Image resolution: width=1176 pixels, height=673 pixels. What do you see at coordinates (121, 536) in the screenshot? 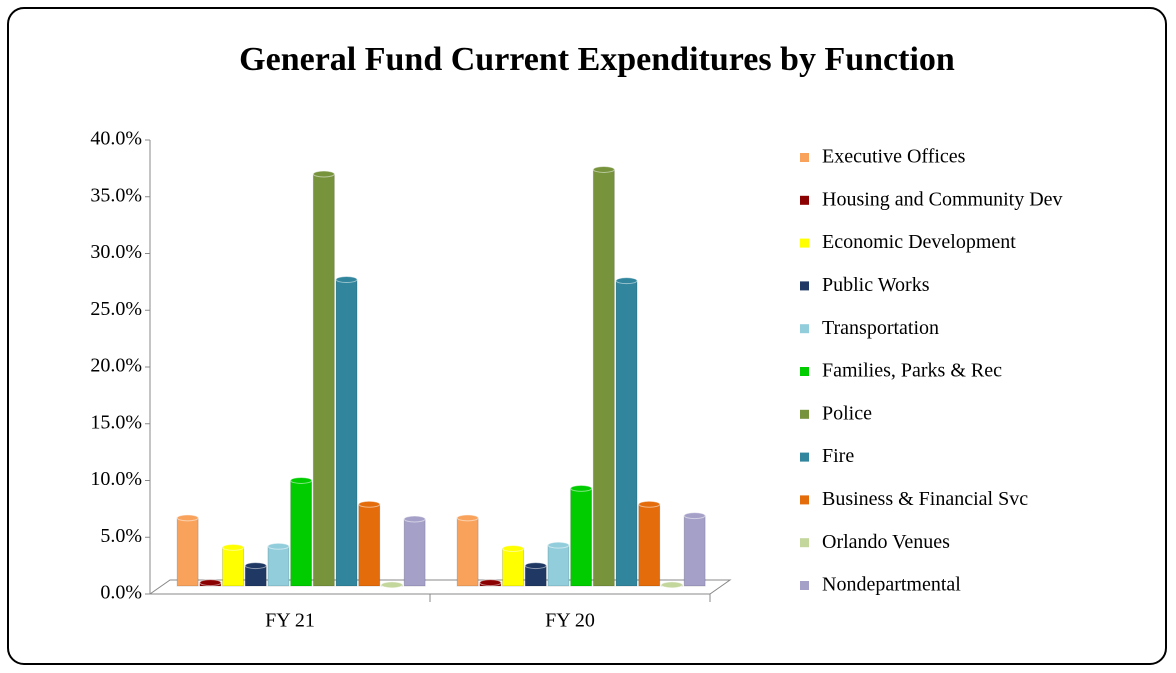
I see `y-tick-label: 5.0%` at bounding box center [121, 536].